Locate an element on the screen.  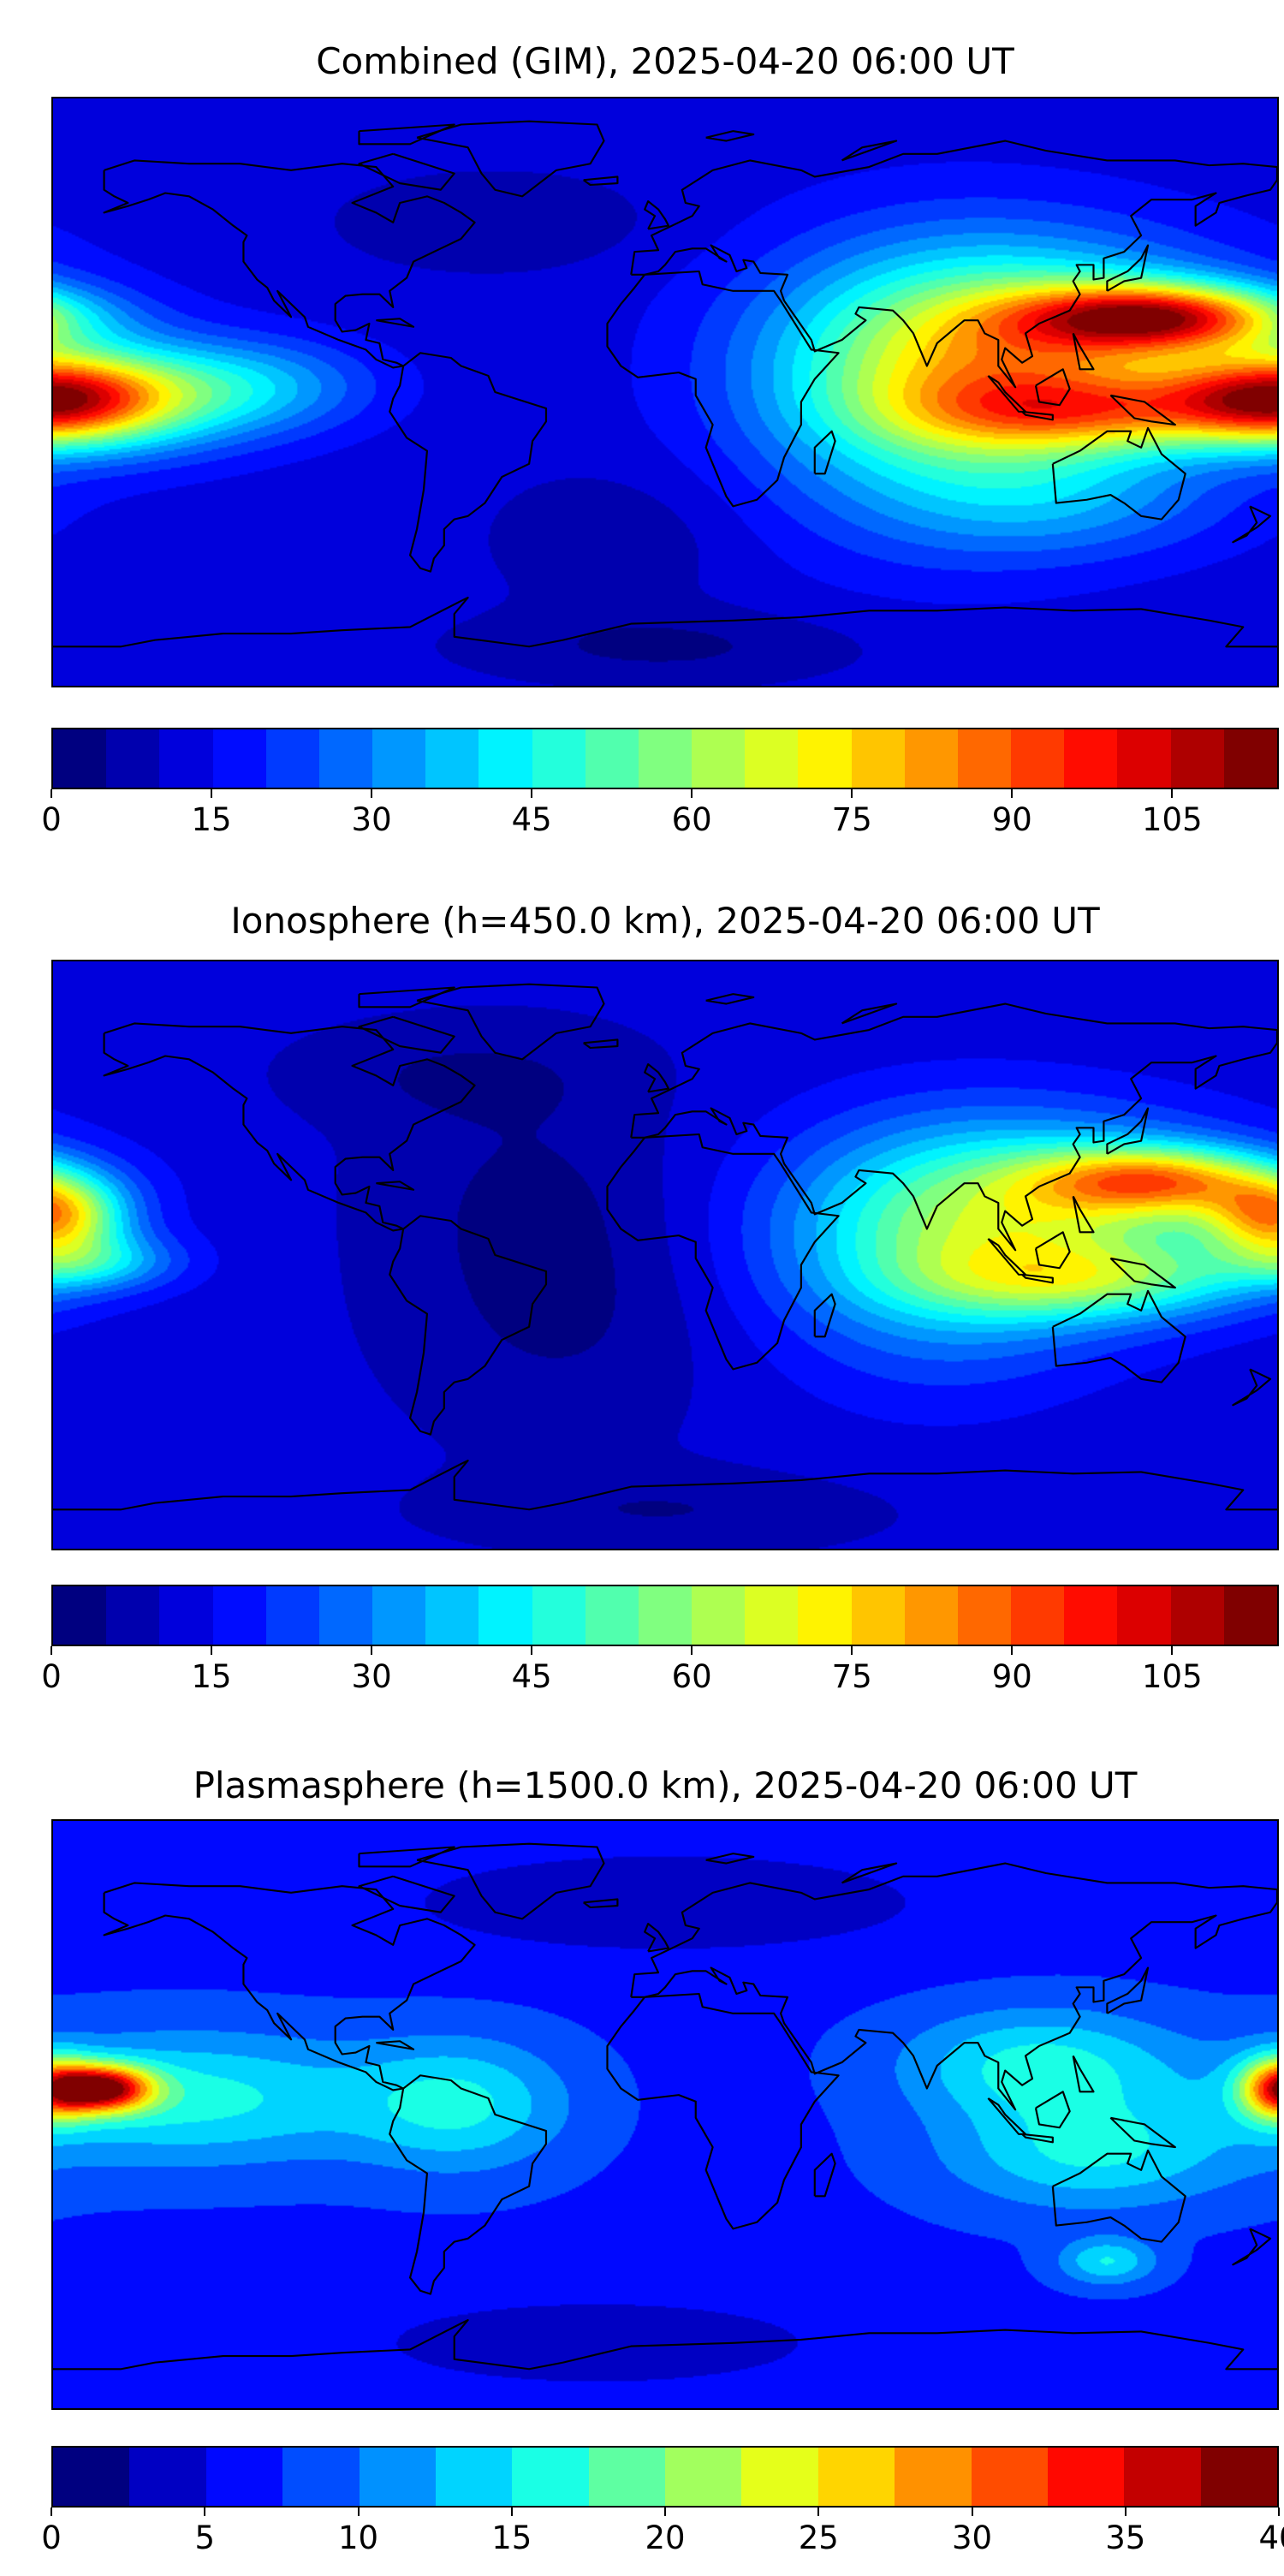
colorbar-ticks-combined: 0 15 30 45 60 75 90 105 is located at coordinates (660, 824).